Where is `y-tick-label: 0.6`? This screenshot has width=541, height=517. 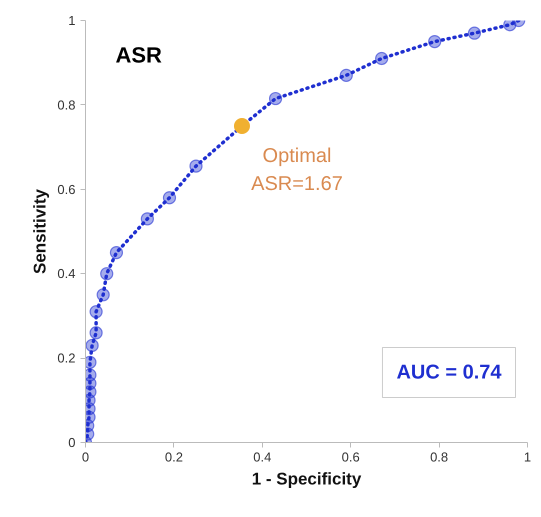 y-tick-label: 0.6 is located at coordinates (66, 189).